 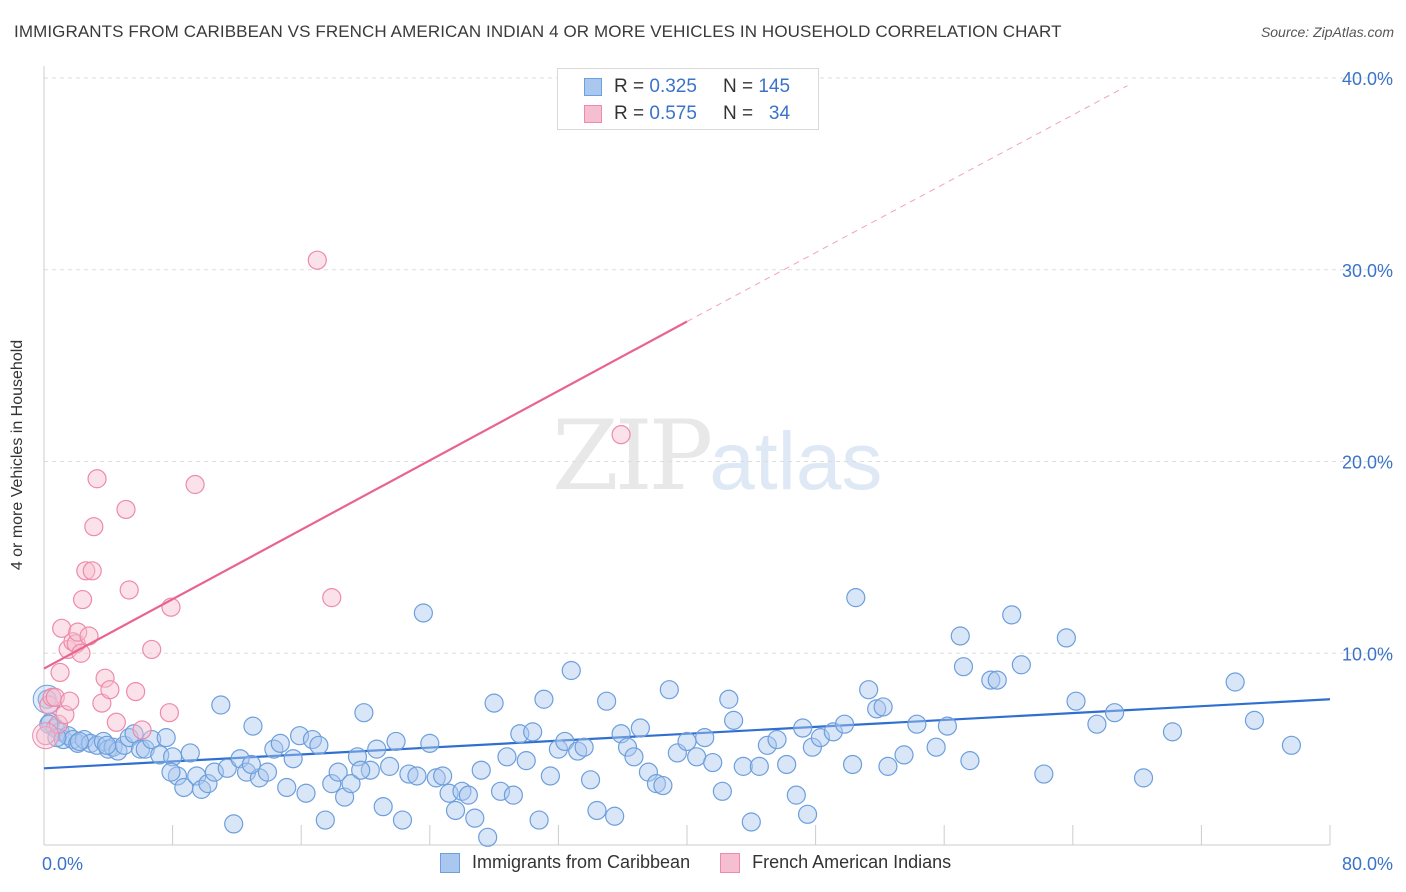 What do you see at coordinates (450, 862) in the screenshot?
I see `legend-swatch-caribbean` at bounding box center [450, 862].